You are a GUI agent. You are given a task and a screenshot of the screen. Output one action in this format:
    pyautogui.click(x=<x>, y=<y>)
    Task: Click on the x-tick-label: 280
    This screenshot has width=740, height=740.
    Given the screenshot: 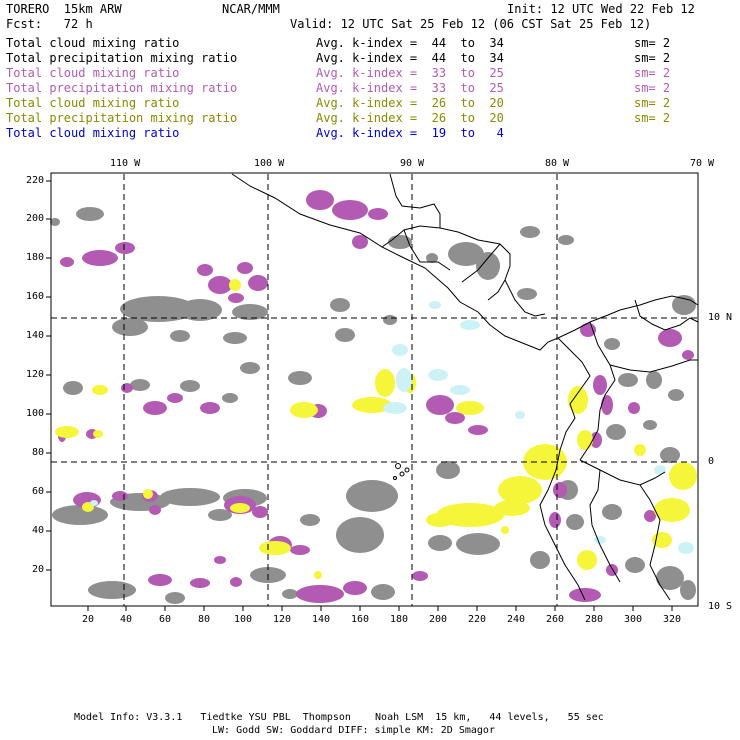 What is the action you would take?
    pyautogui.click(x=594, y=619)
    